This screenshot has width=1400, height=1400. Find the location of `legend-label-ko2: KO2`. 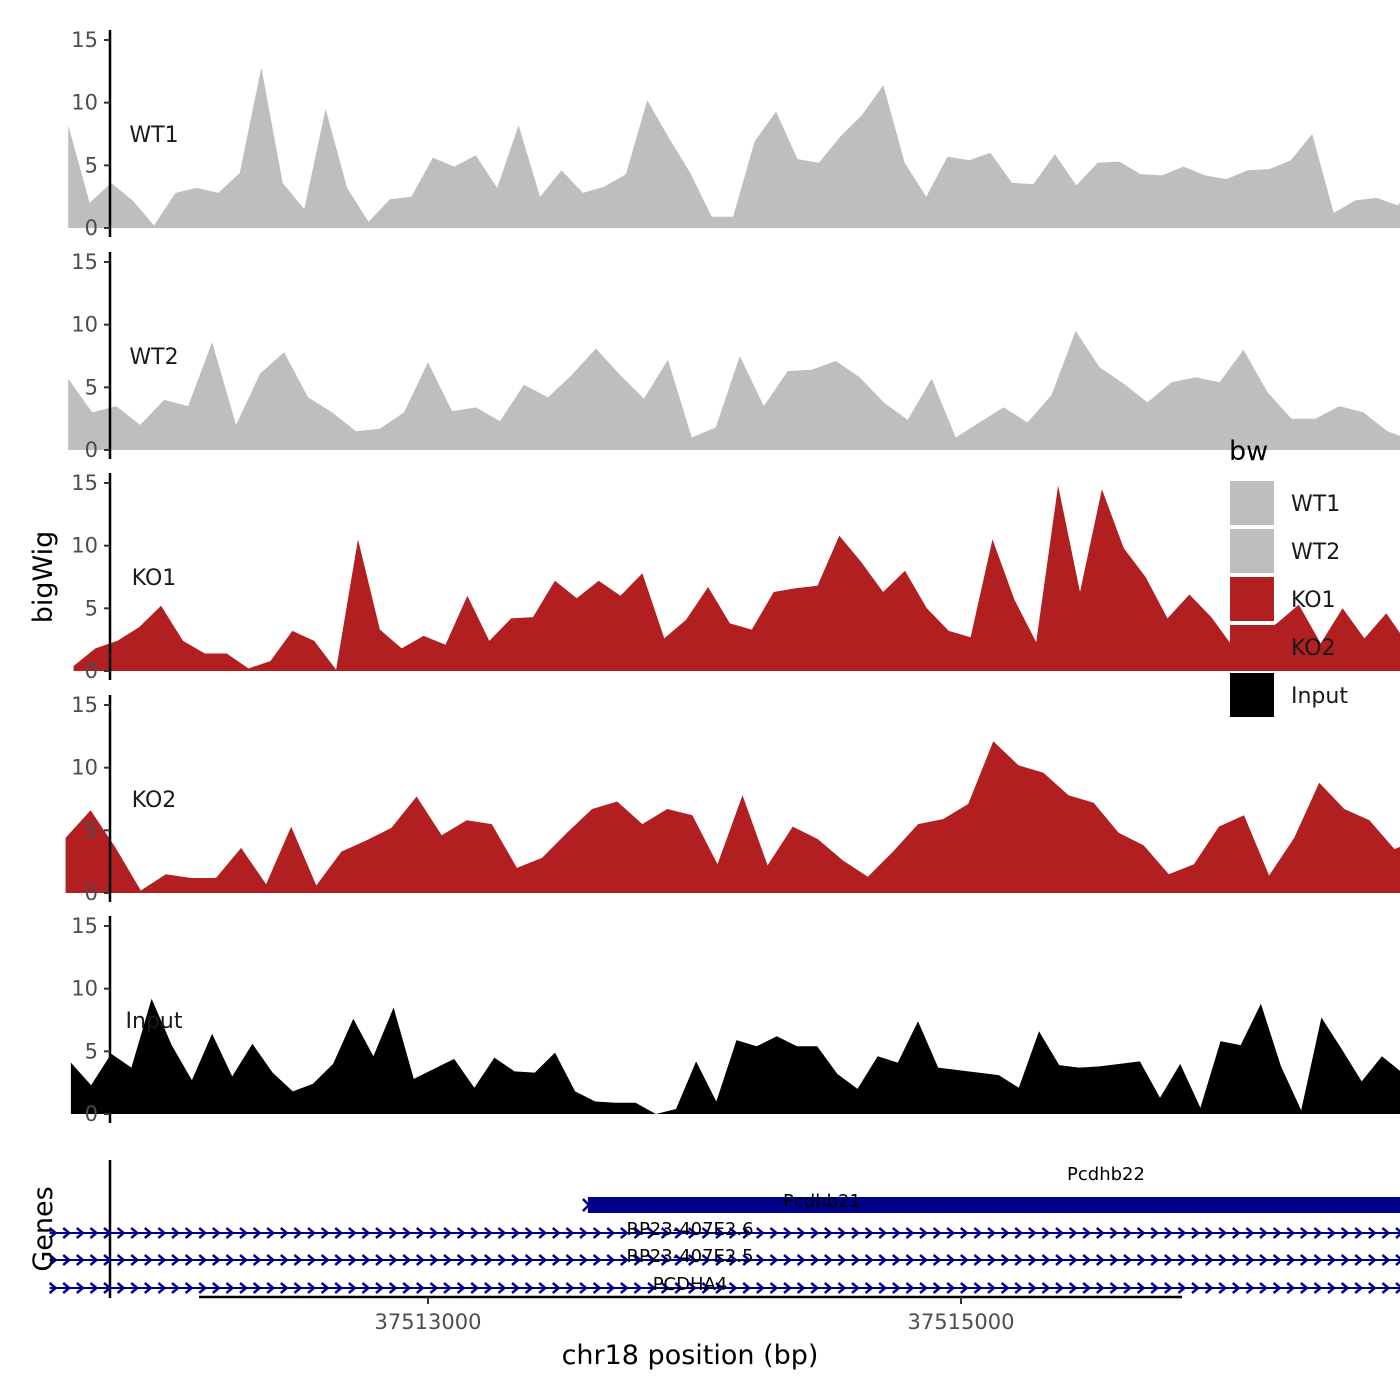

legend-label-ko2: KO2 is located at coordinates (1313, 648).